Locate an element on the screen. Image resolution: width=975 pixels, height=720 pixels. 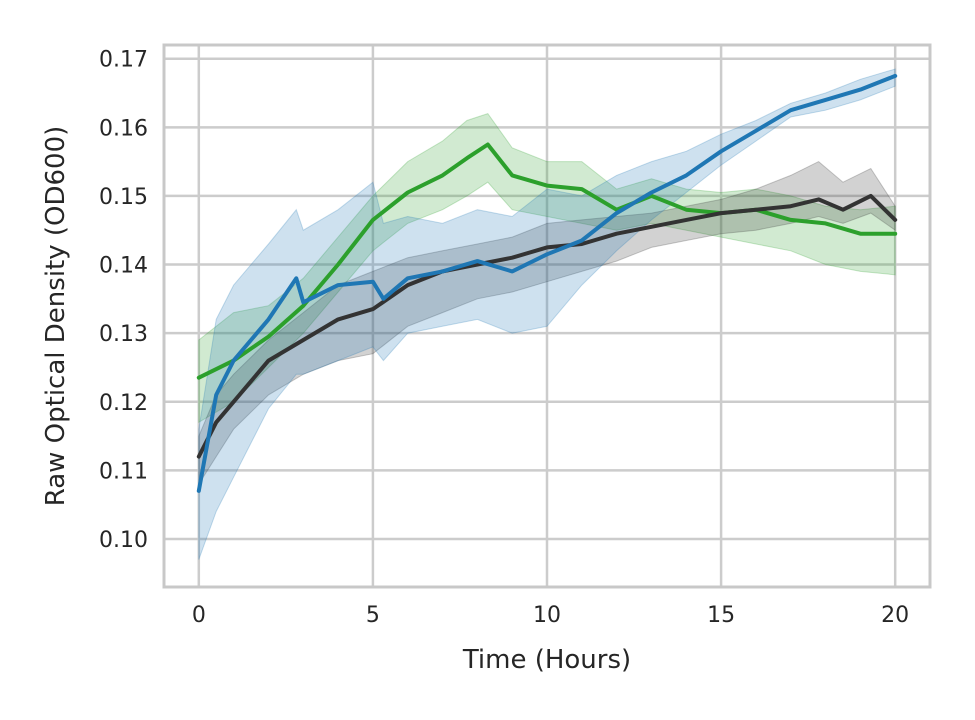
x-axis-label: Time (Hours) is located at coordinates (546, 660).